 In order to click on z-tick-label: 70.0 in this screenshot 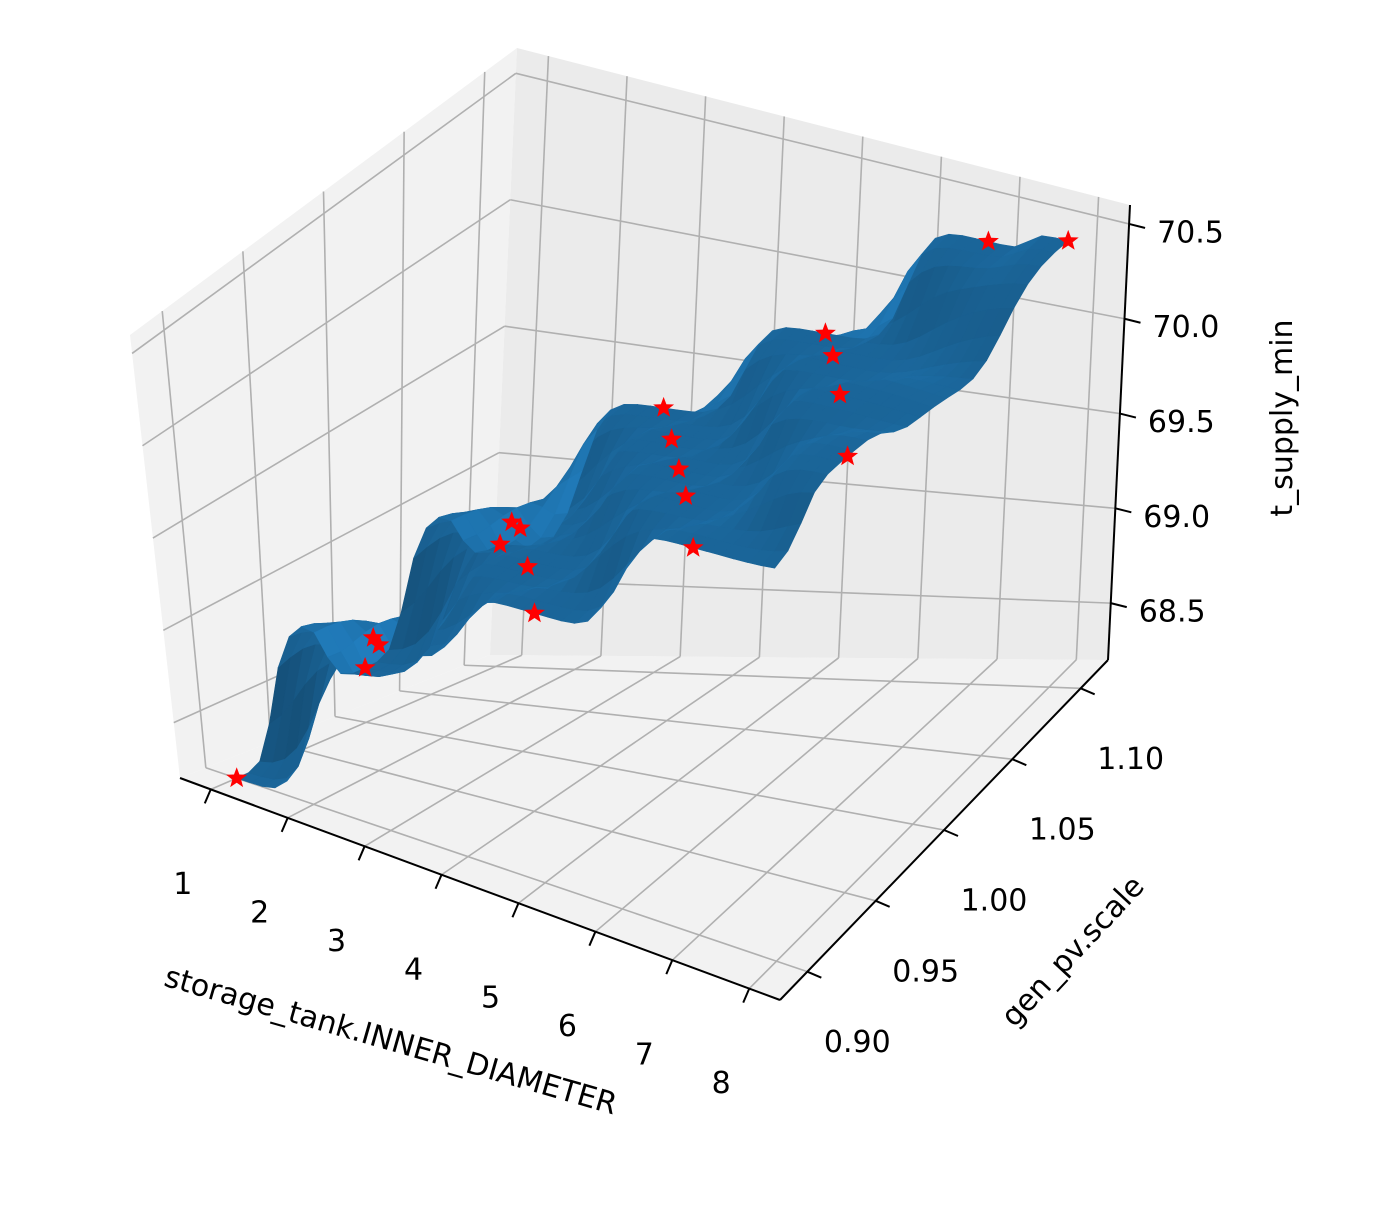, I will do `click(1186, 327)`.